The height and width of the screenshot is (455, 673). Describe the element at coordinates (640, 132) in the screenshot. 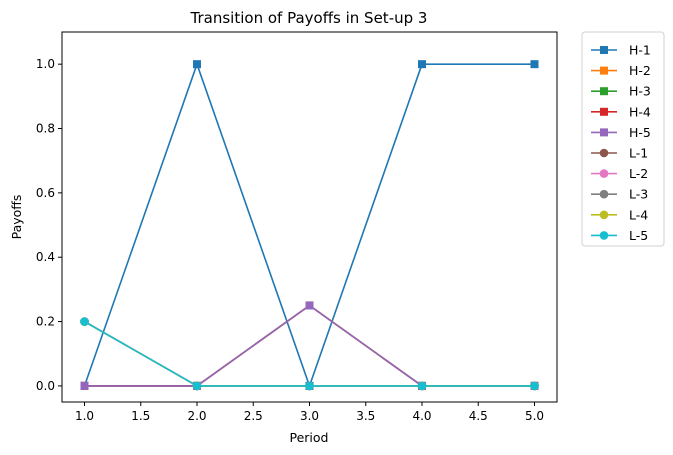

I see `legend-label: H-5` at that location.